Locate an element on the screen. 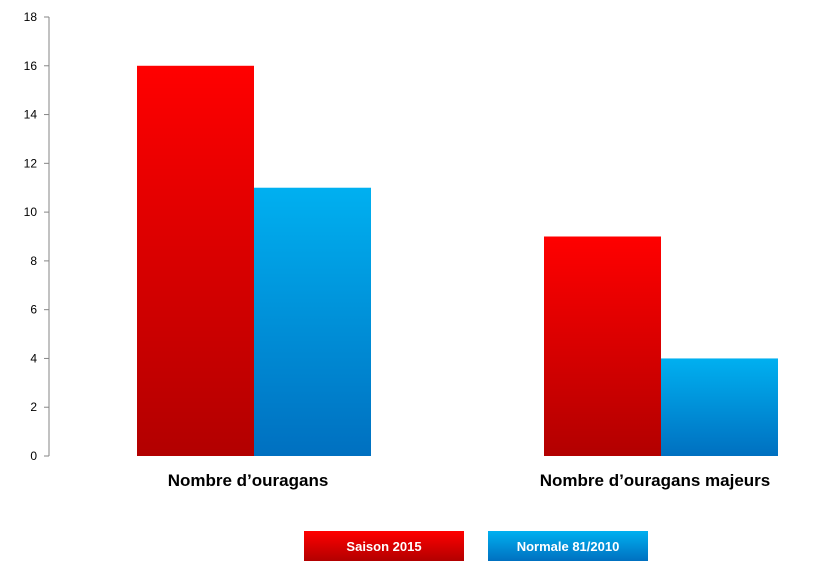 The image size is (836, 573). y-tick-label: 14 is located at coordinates (31, 115).